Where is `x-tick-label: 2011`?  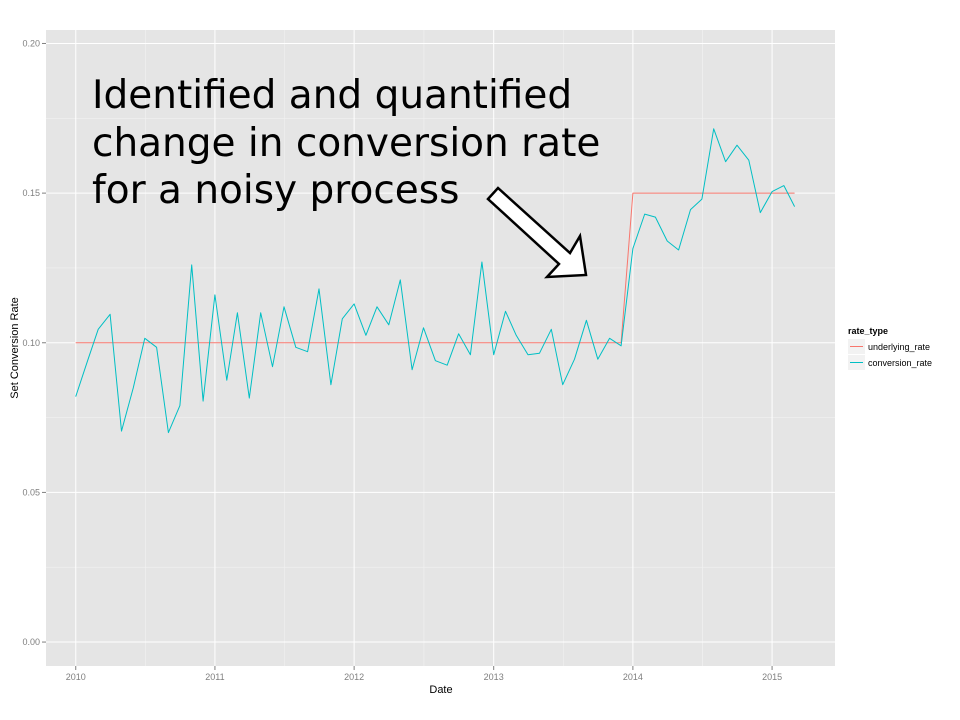 x-tick-label: 2011 is located at coordinates (214, 677).